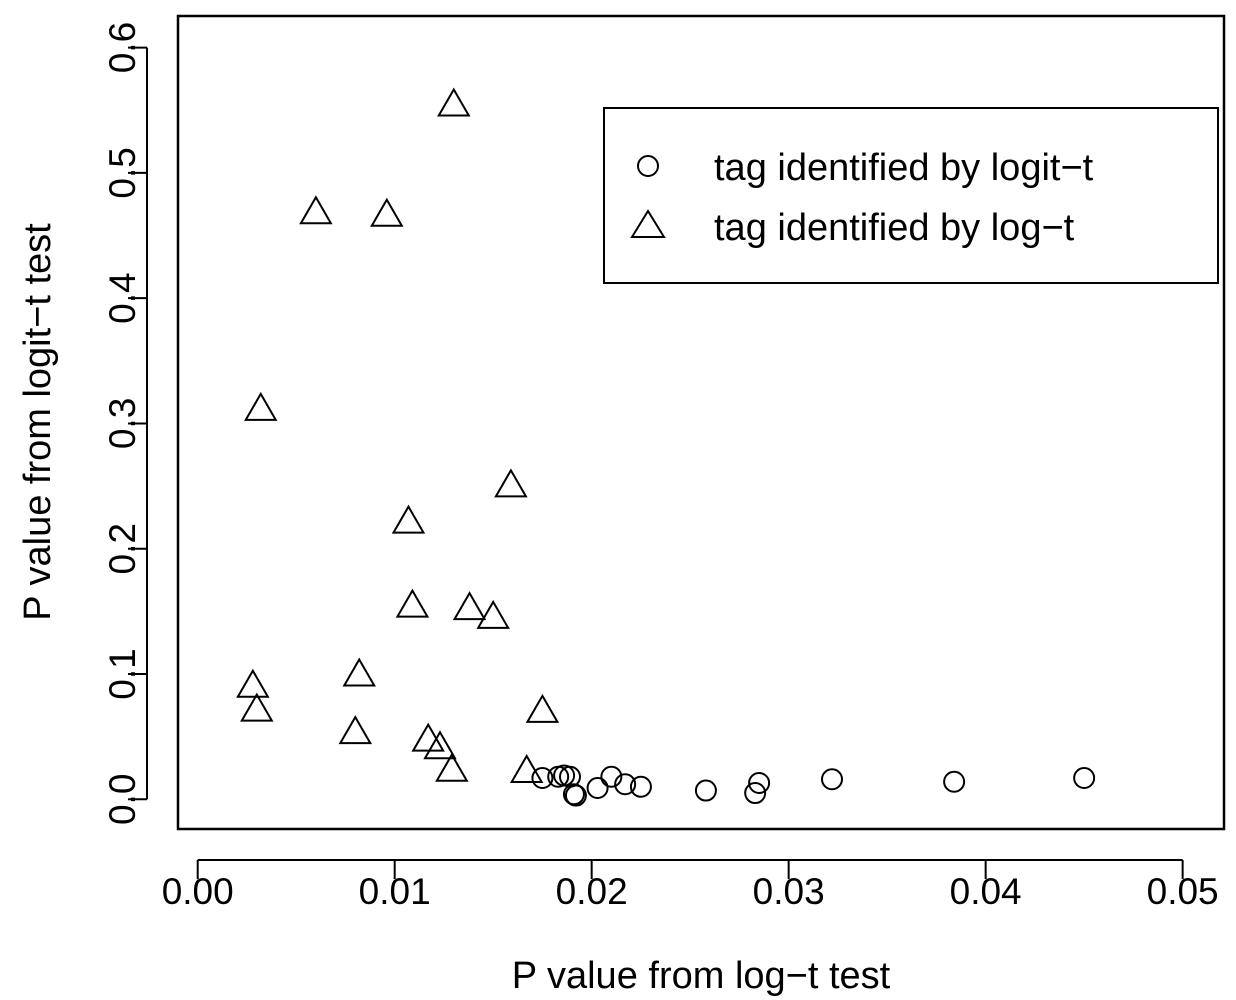  What do you see at coordinates (904, 168) in the screenshot?
I see `legend-label-logit-t: tag identified by logit−t` at bounding box center [904, 168].